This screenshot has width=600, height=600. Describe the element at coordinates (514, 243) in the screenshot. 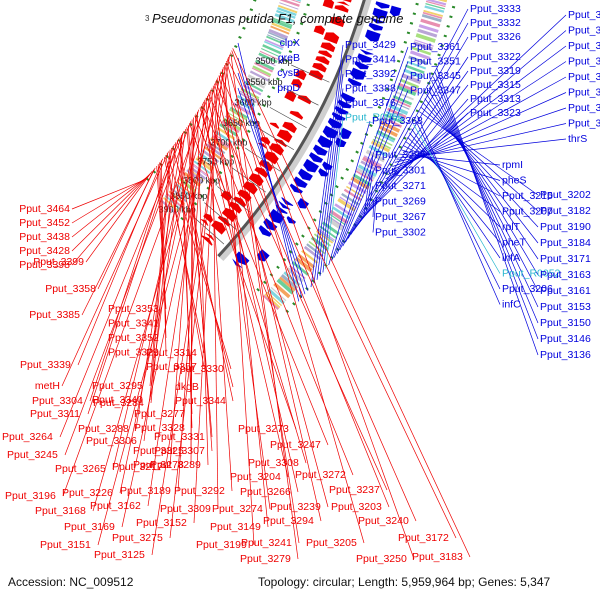

I see `gene-label: pheT` at that location.